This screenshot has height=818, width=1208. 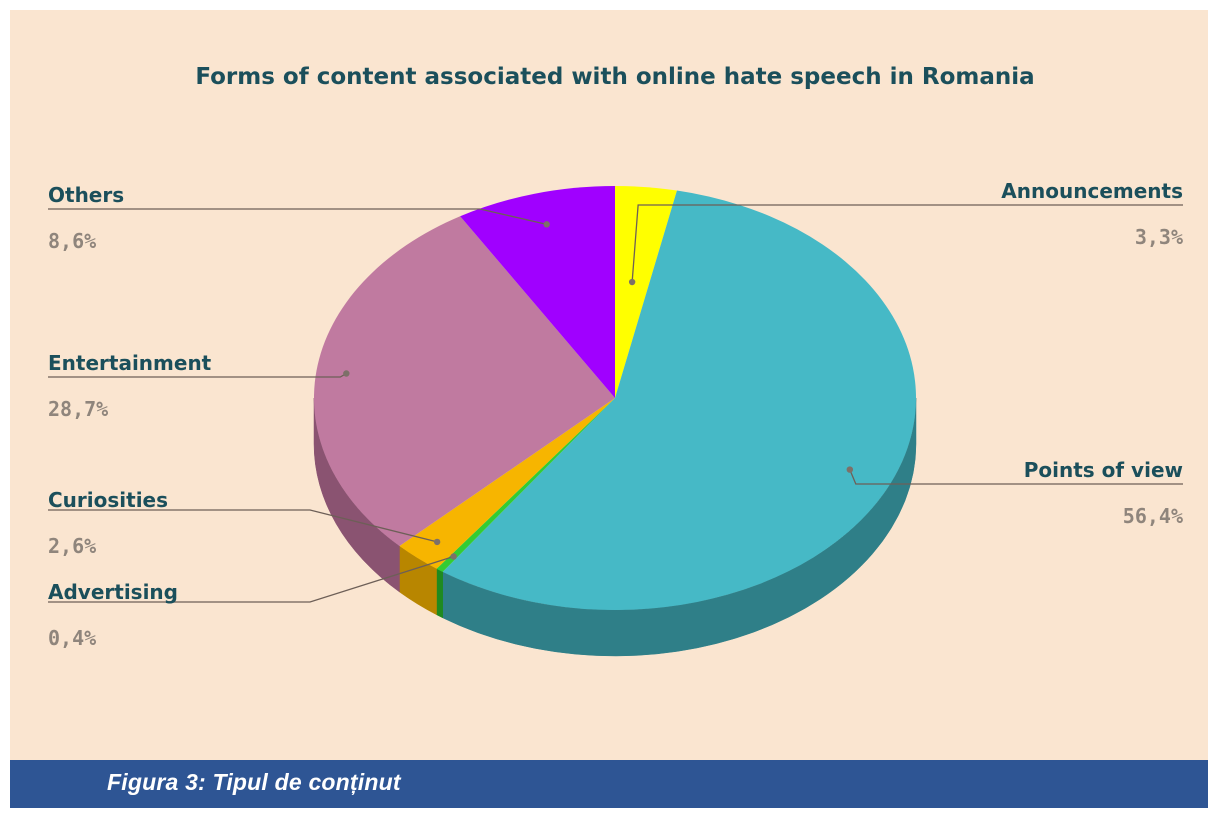 What do you see at coordinates (130, 363) in the screenshot?
I see `slice-label: Entertainment` at bounding box center [130, 363].